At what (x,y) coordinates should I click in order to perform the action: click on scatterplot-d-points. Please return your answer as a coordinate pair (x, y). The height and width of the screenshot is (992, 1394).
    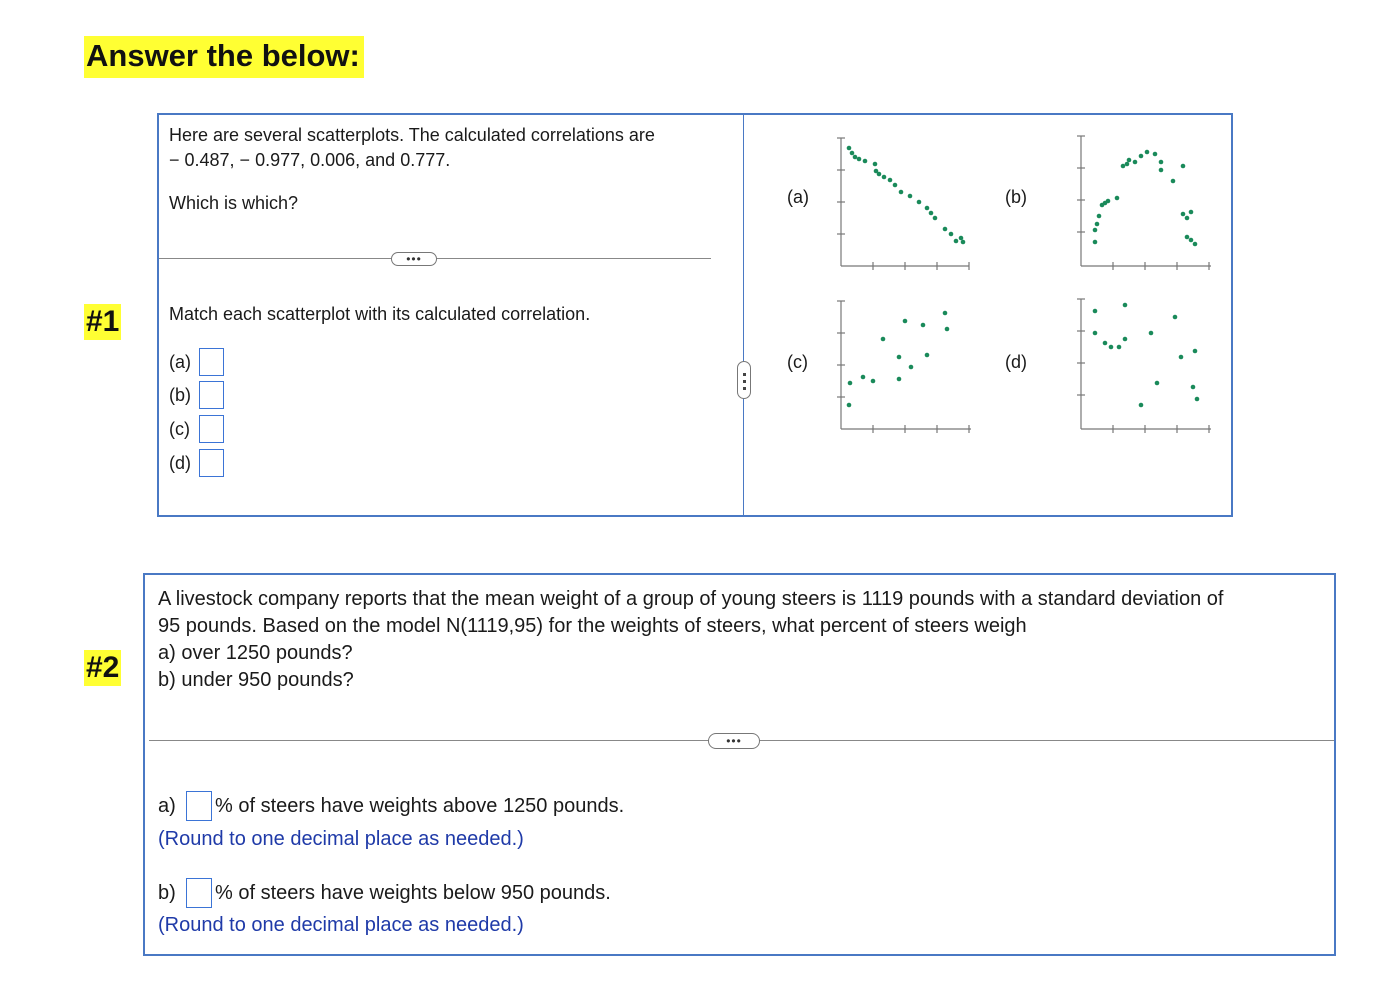
    Looking at the image, I should click on (1146, 355).